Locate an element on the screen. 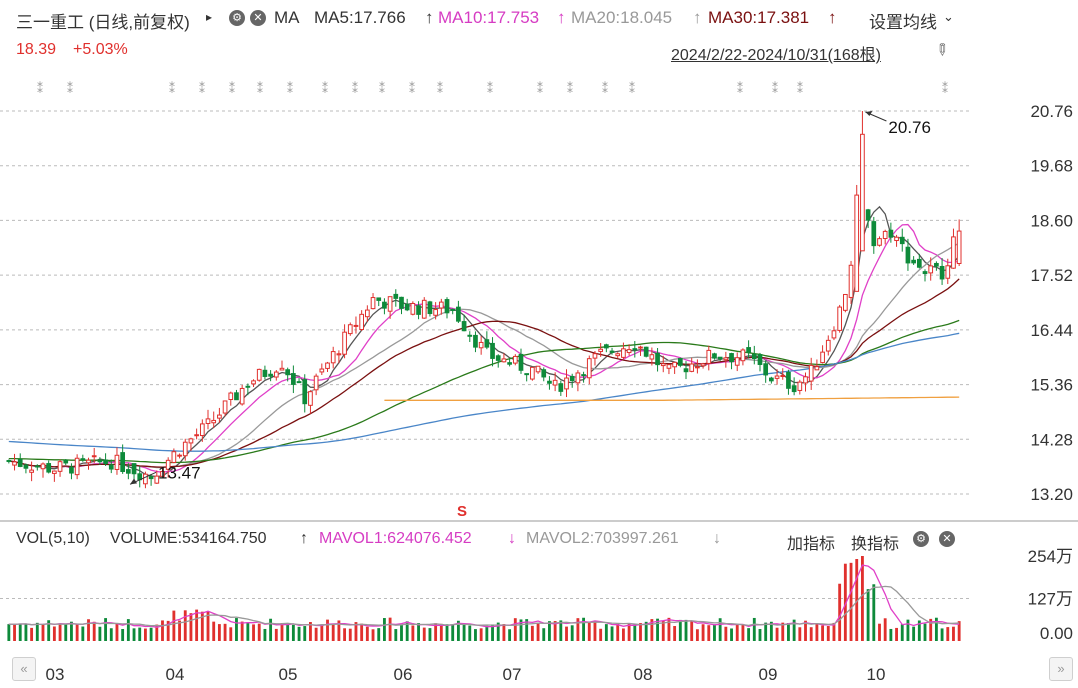 The width and height of the screenshot is (1078, 688). month-axis-label: 05 is located at coordinates (288, 674).